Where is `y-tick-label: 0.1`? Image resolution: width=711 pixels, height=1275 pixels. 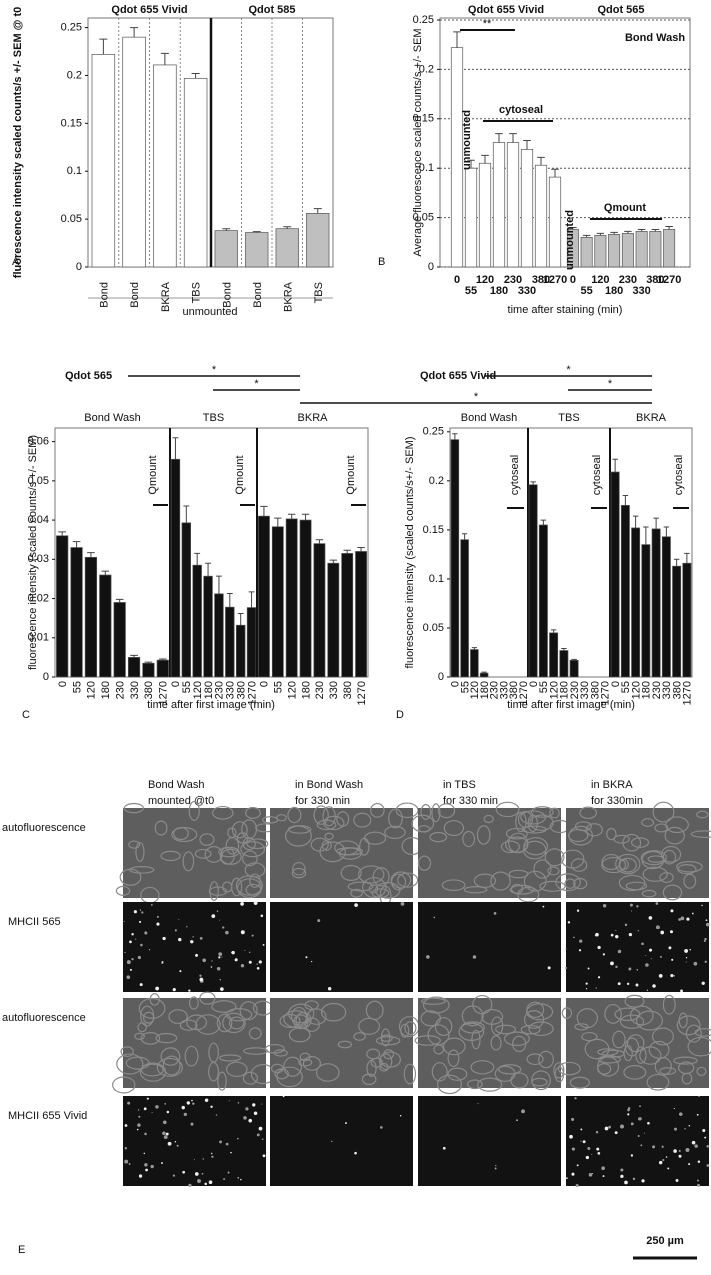 y-tick-label: 0.1 is located at coordinates (436, 579).